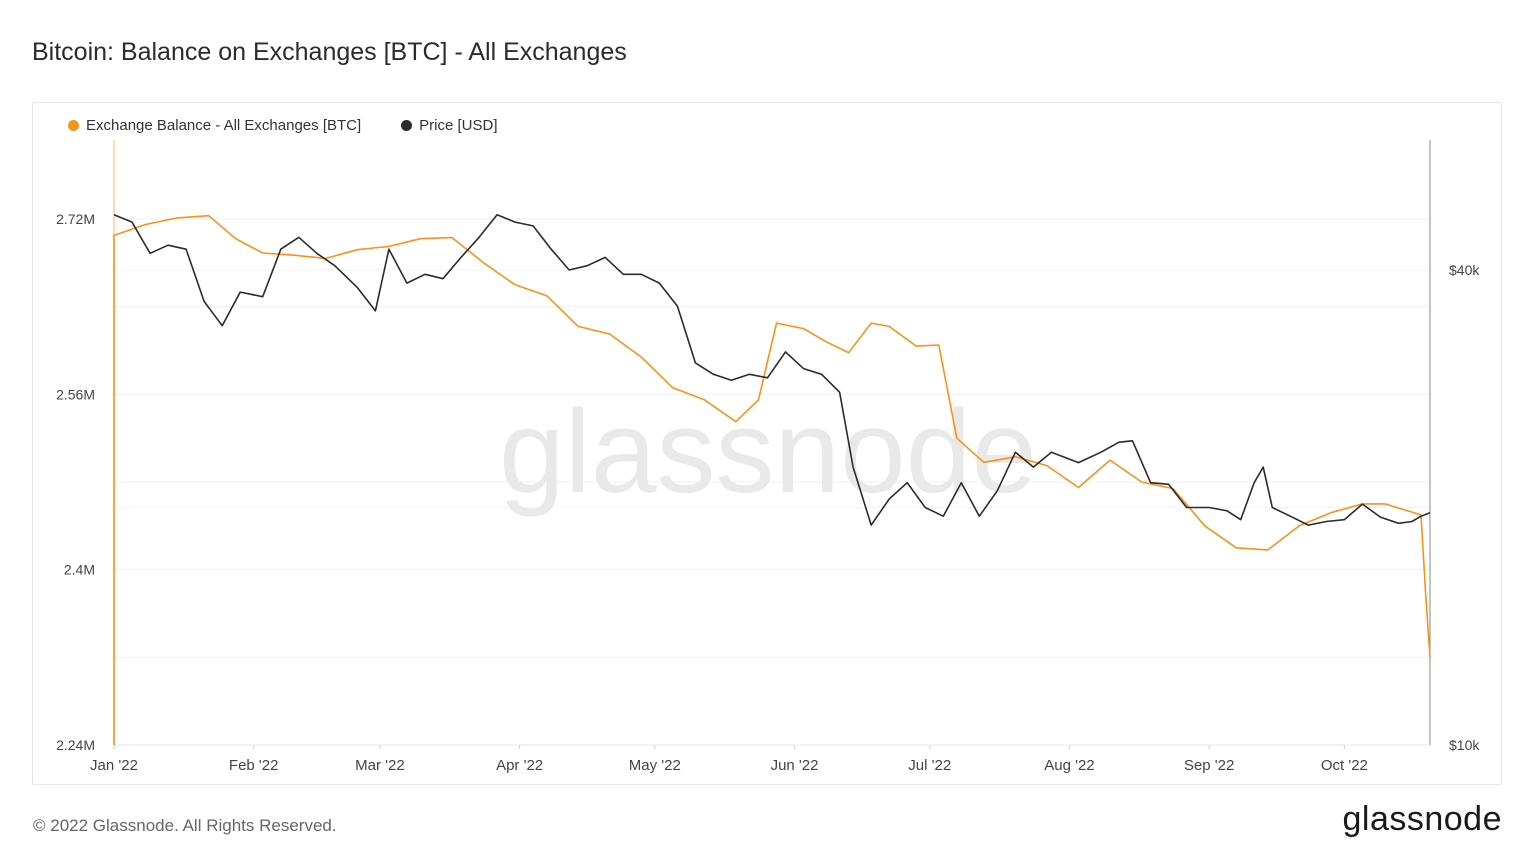 The image size is (1536, 864). Describe the element at coordinates (655, 765) in the screenshot. I see `x-tick-label: May '22` at that location.